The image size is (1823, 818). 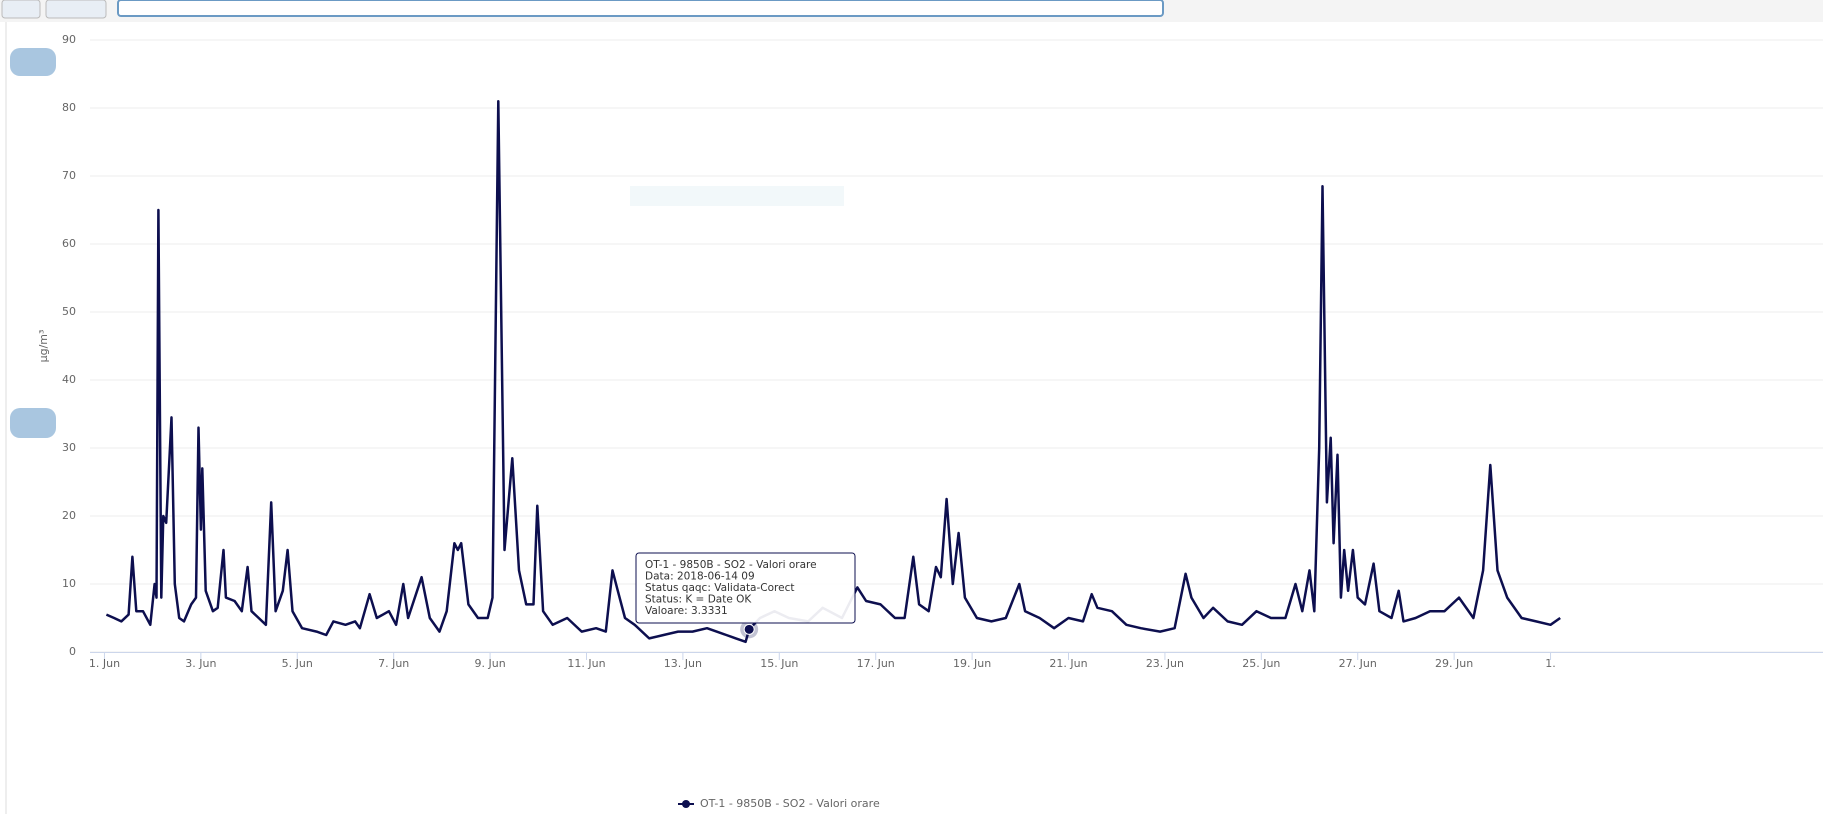 What do you see at coordinates (76, 9) in the screenshot?
I see `home-button` at bounding box center [76, 9].